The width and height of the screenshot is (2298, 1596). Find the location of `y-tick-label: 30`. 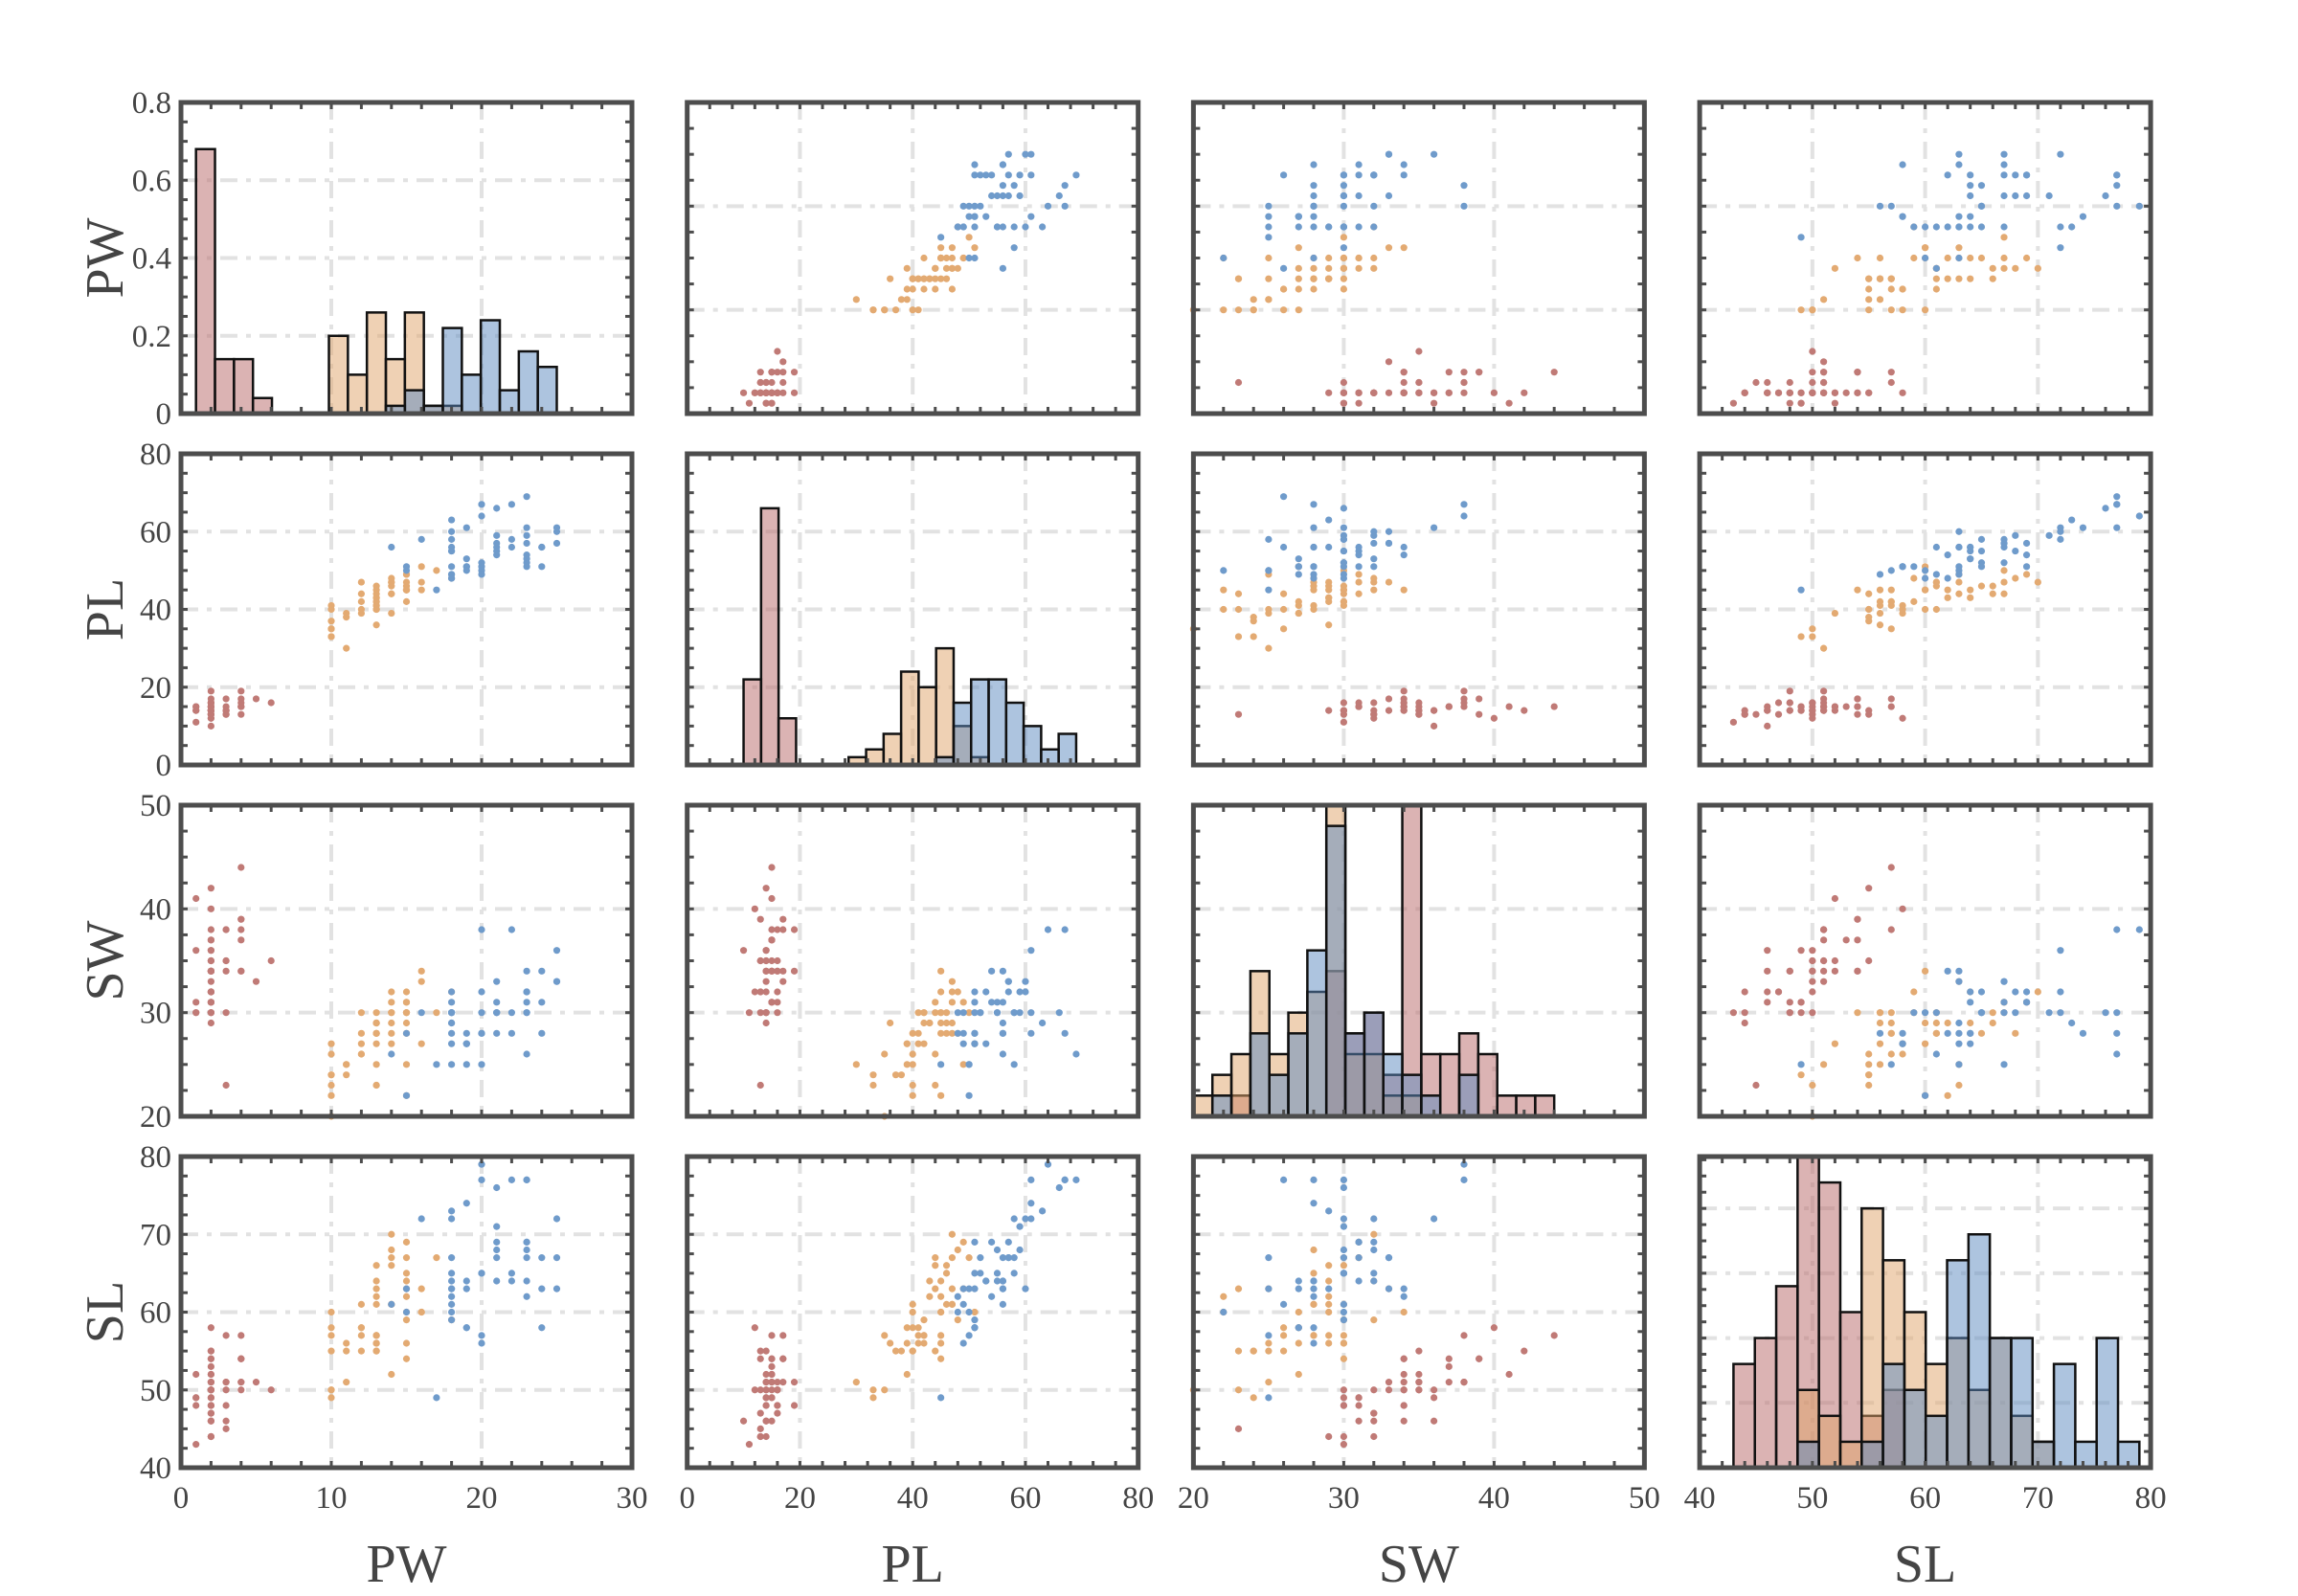

y-tick-label: 30 is located at coordinates (155, 1014).